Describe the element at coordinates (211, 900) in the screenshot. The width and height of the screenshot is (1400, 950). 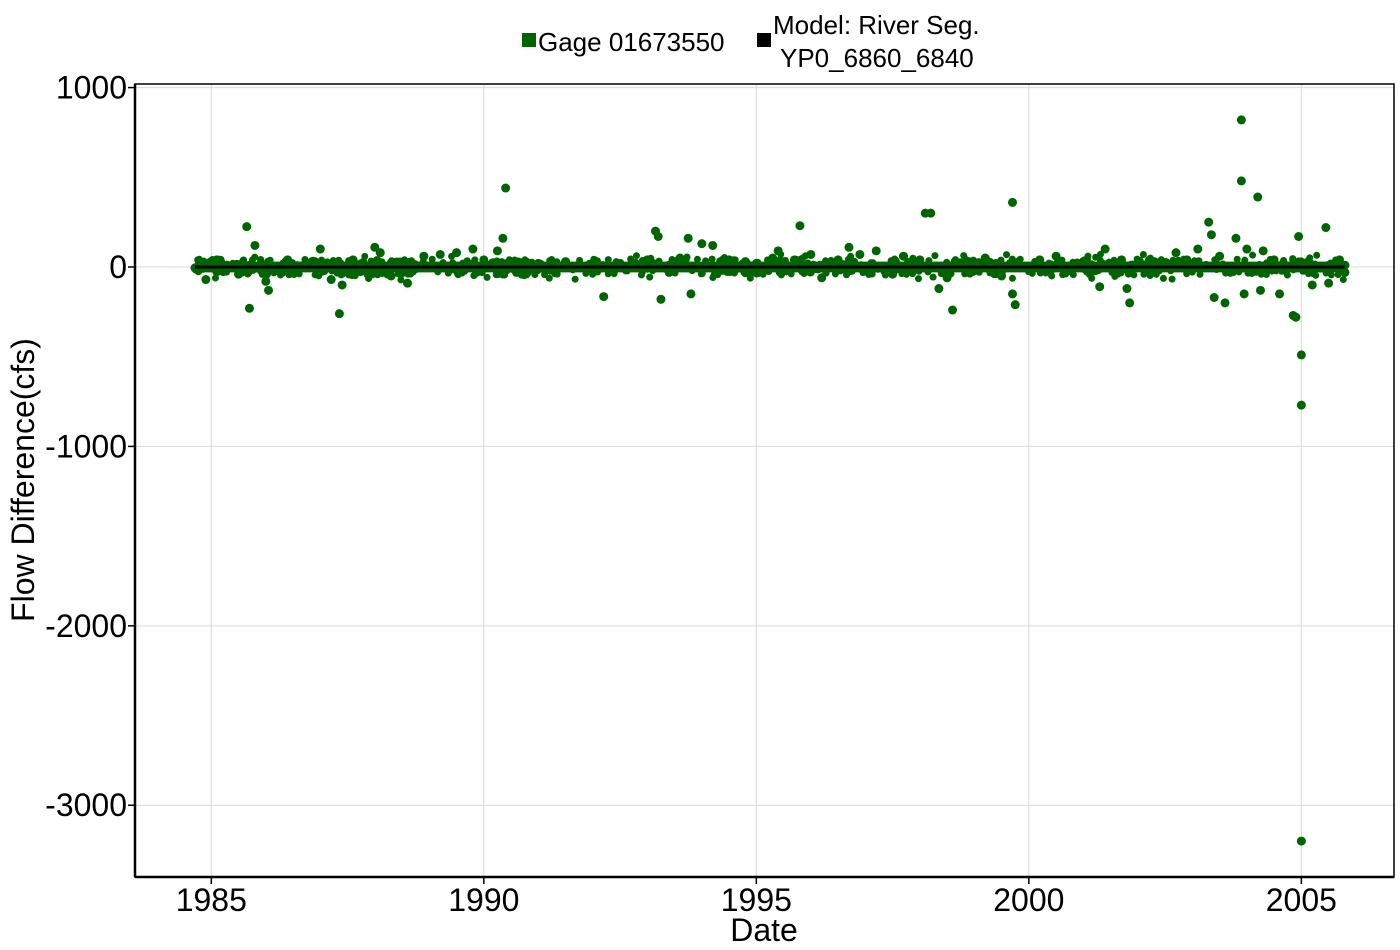
I see `x-tick-label-0: 1985` at that location.